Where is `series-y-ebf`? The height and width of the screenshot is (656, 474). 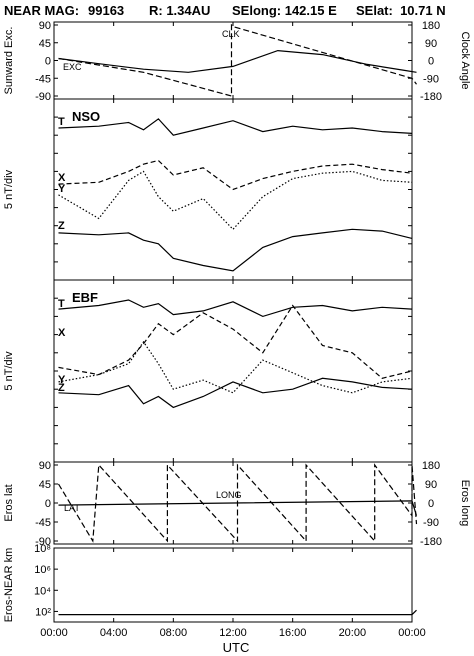 series-y-ebf is located at coordinates (235, 367).